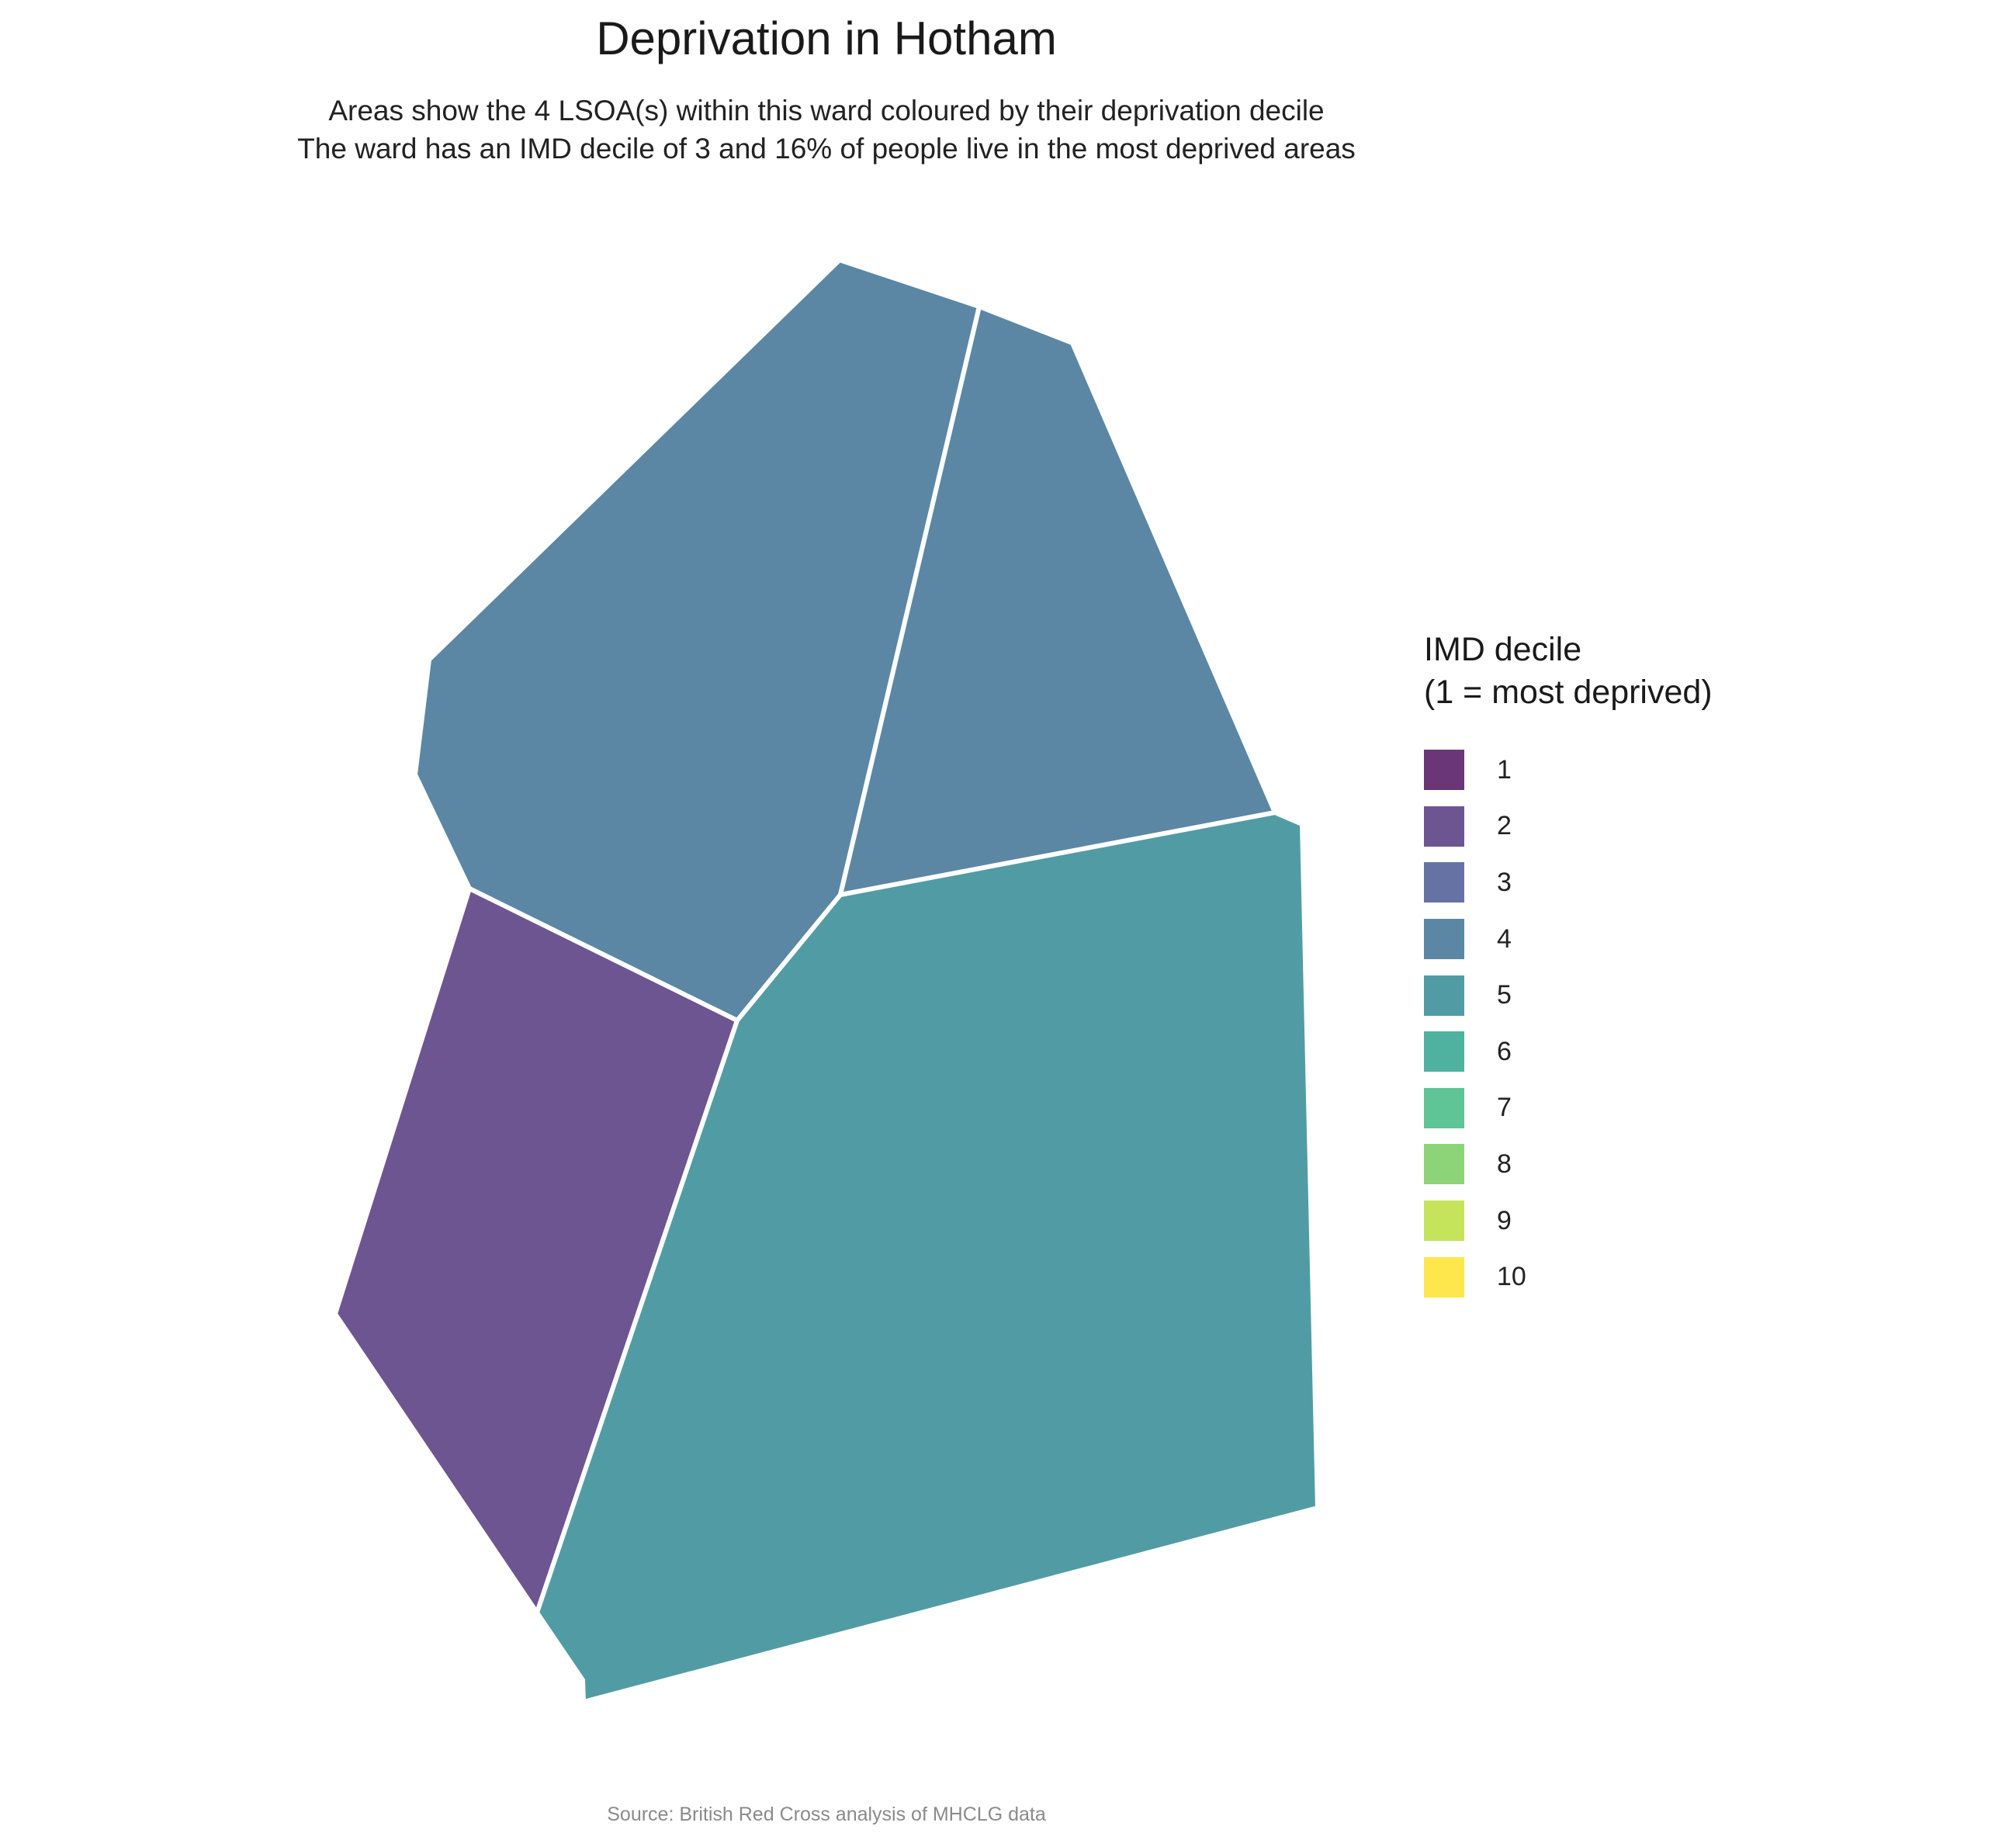 The image size is (2016, 1833). What do you see at coordinates (1505, 1108) in the screenshot?
I see `legend-label: 7` at bounding box center [1505, 1108].